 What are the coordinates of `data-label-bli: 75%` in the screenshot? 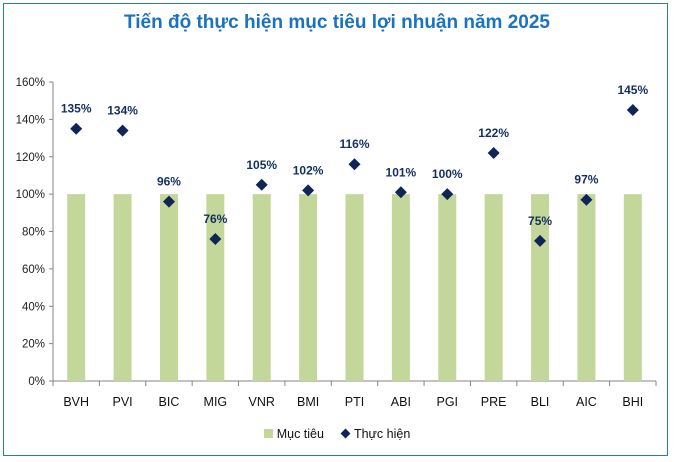 It's located at (540, 221).